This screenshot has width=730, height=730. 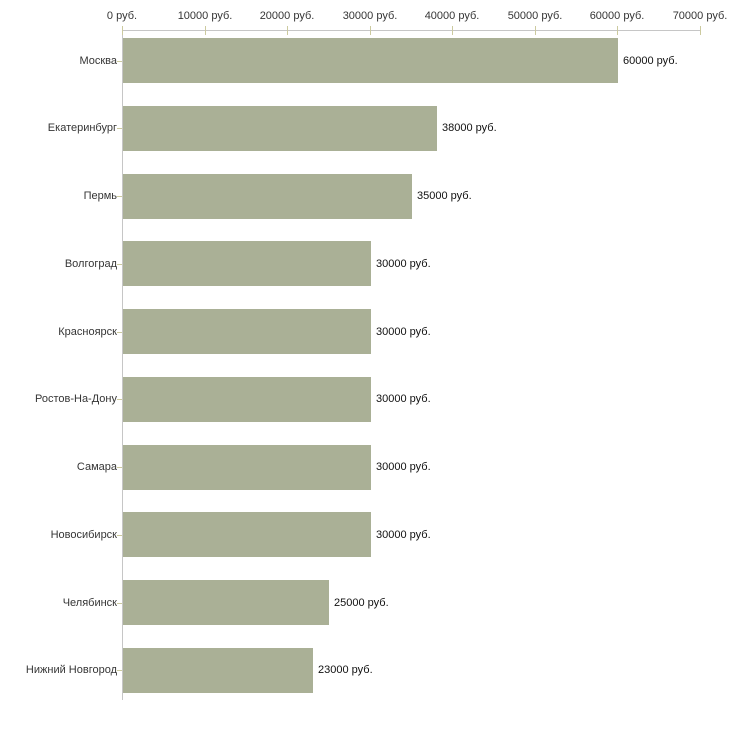 I want to click on y-axis-line, so click(x=122, y=365).